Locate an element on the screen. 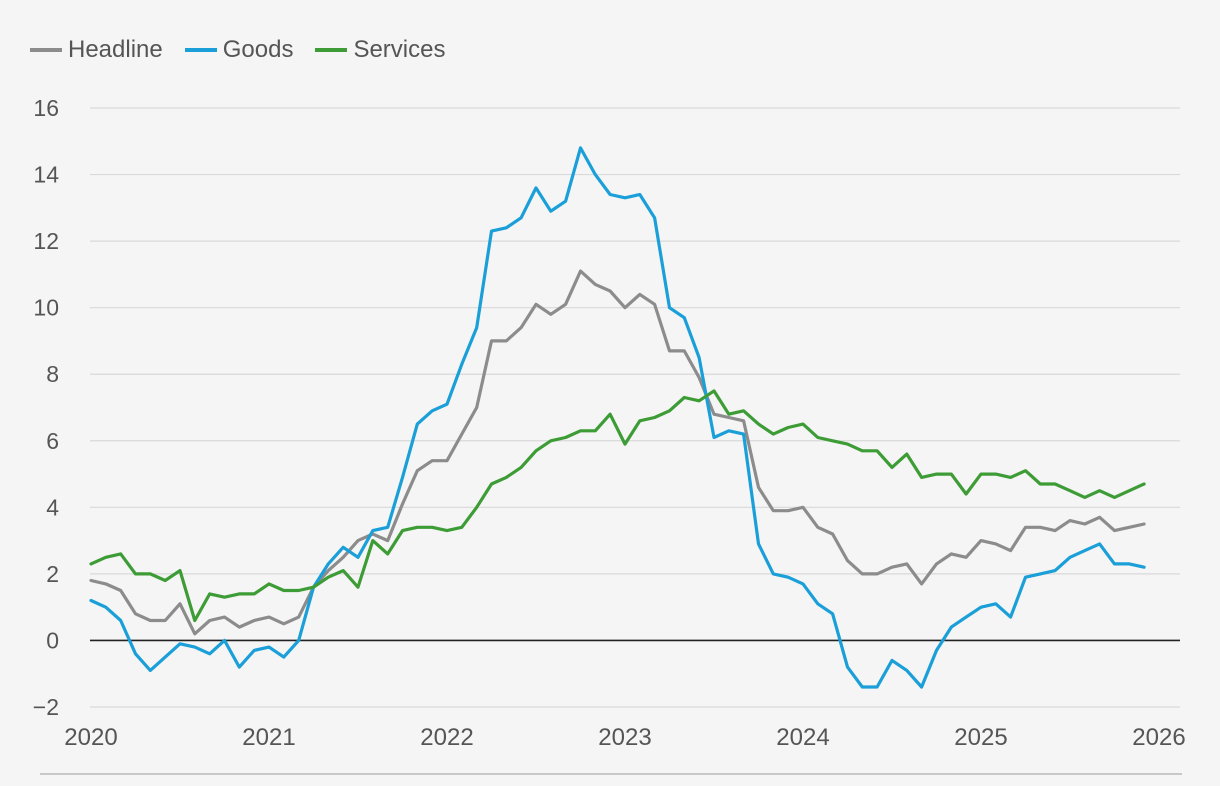 This screenshot has width=1220, height=786. y-tick-label: 2 is located at coordinates (52, 574).